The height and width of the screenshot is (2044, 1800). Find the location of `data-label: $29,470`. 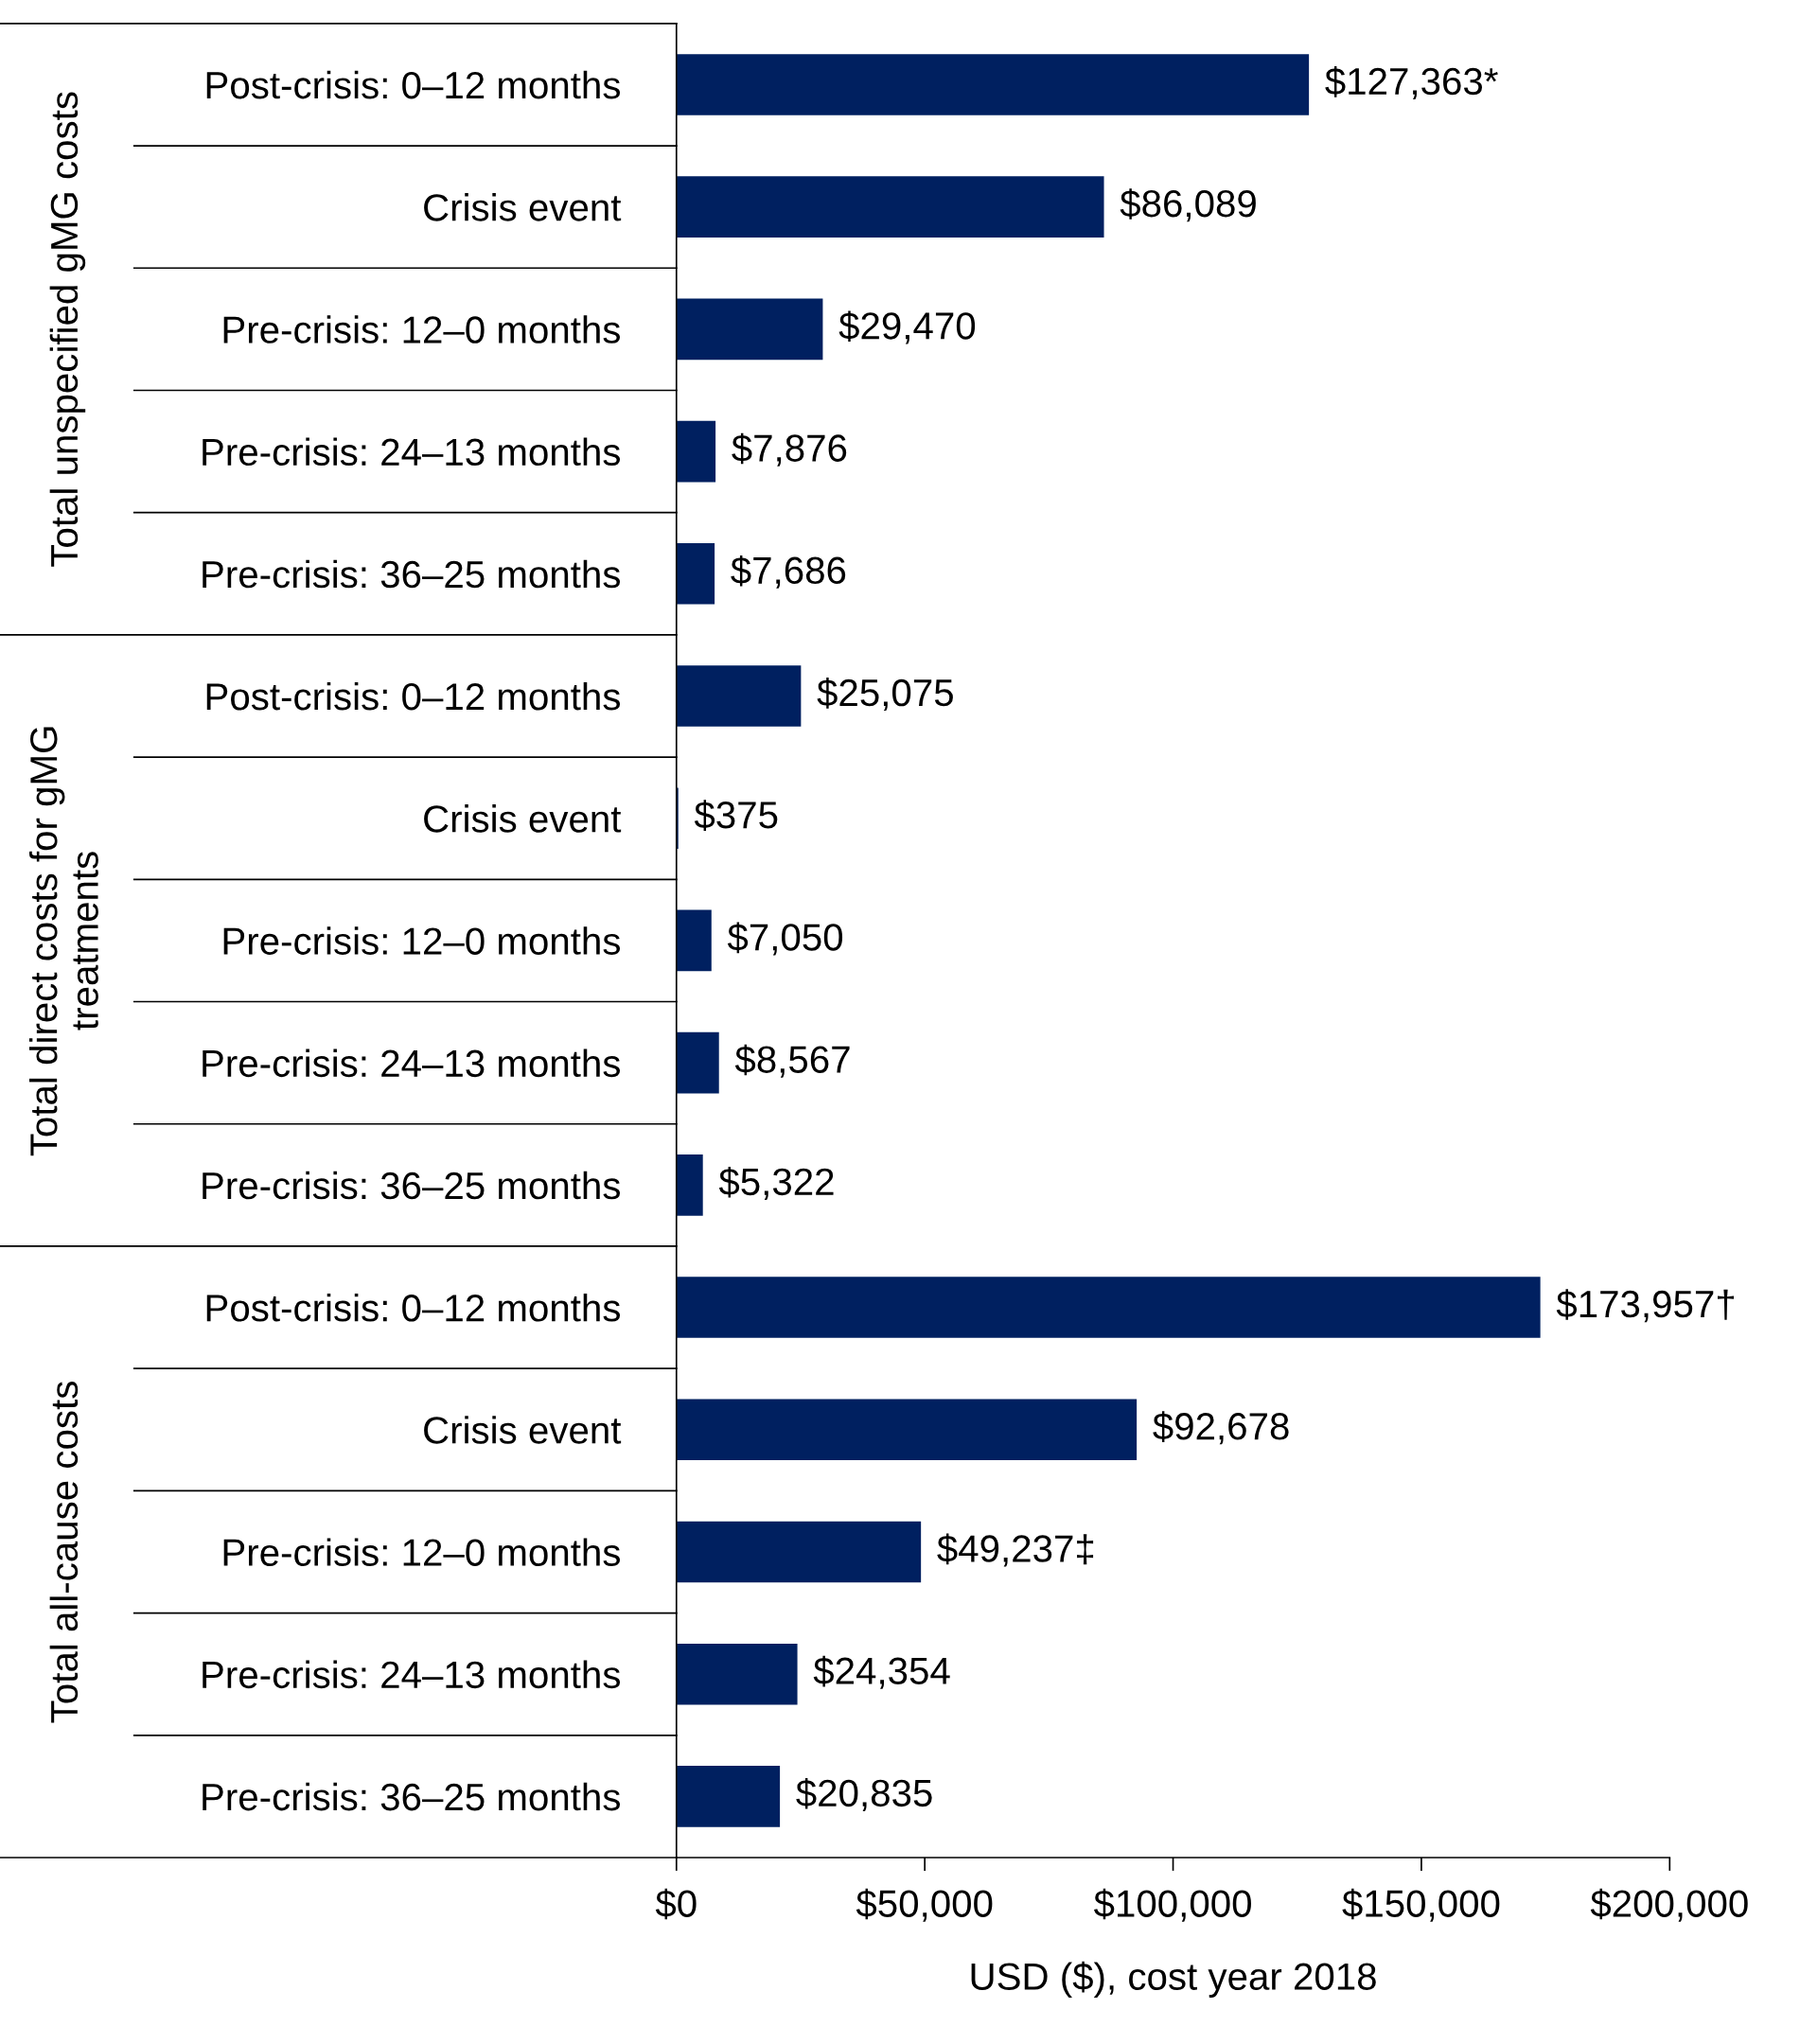

data-label: $29,470 is located at coordinates (907, 327).